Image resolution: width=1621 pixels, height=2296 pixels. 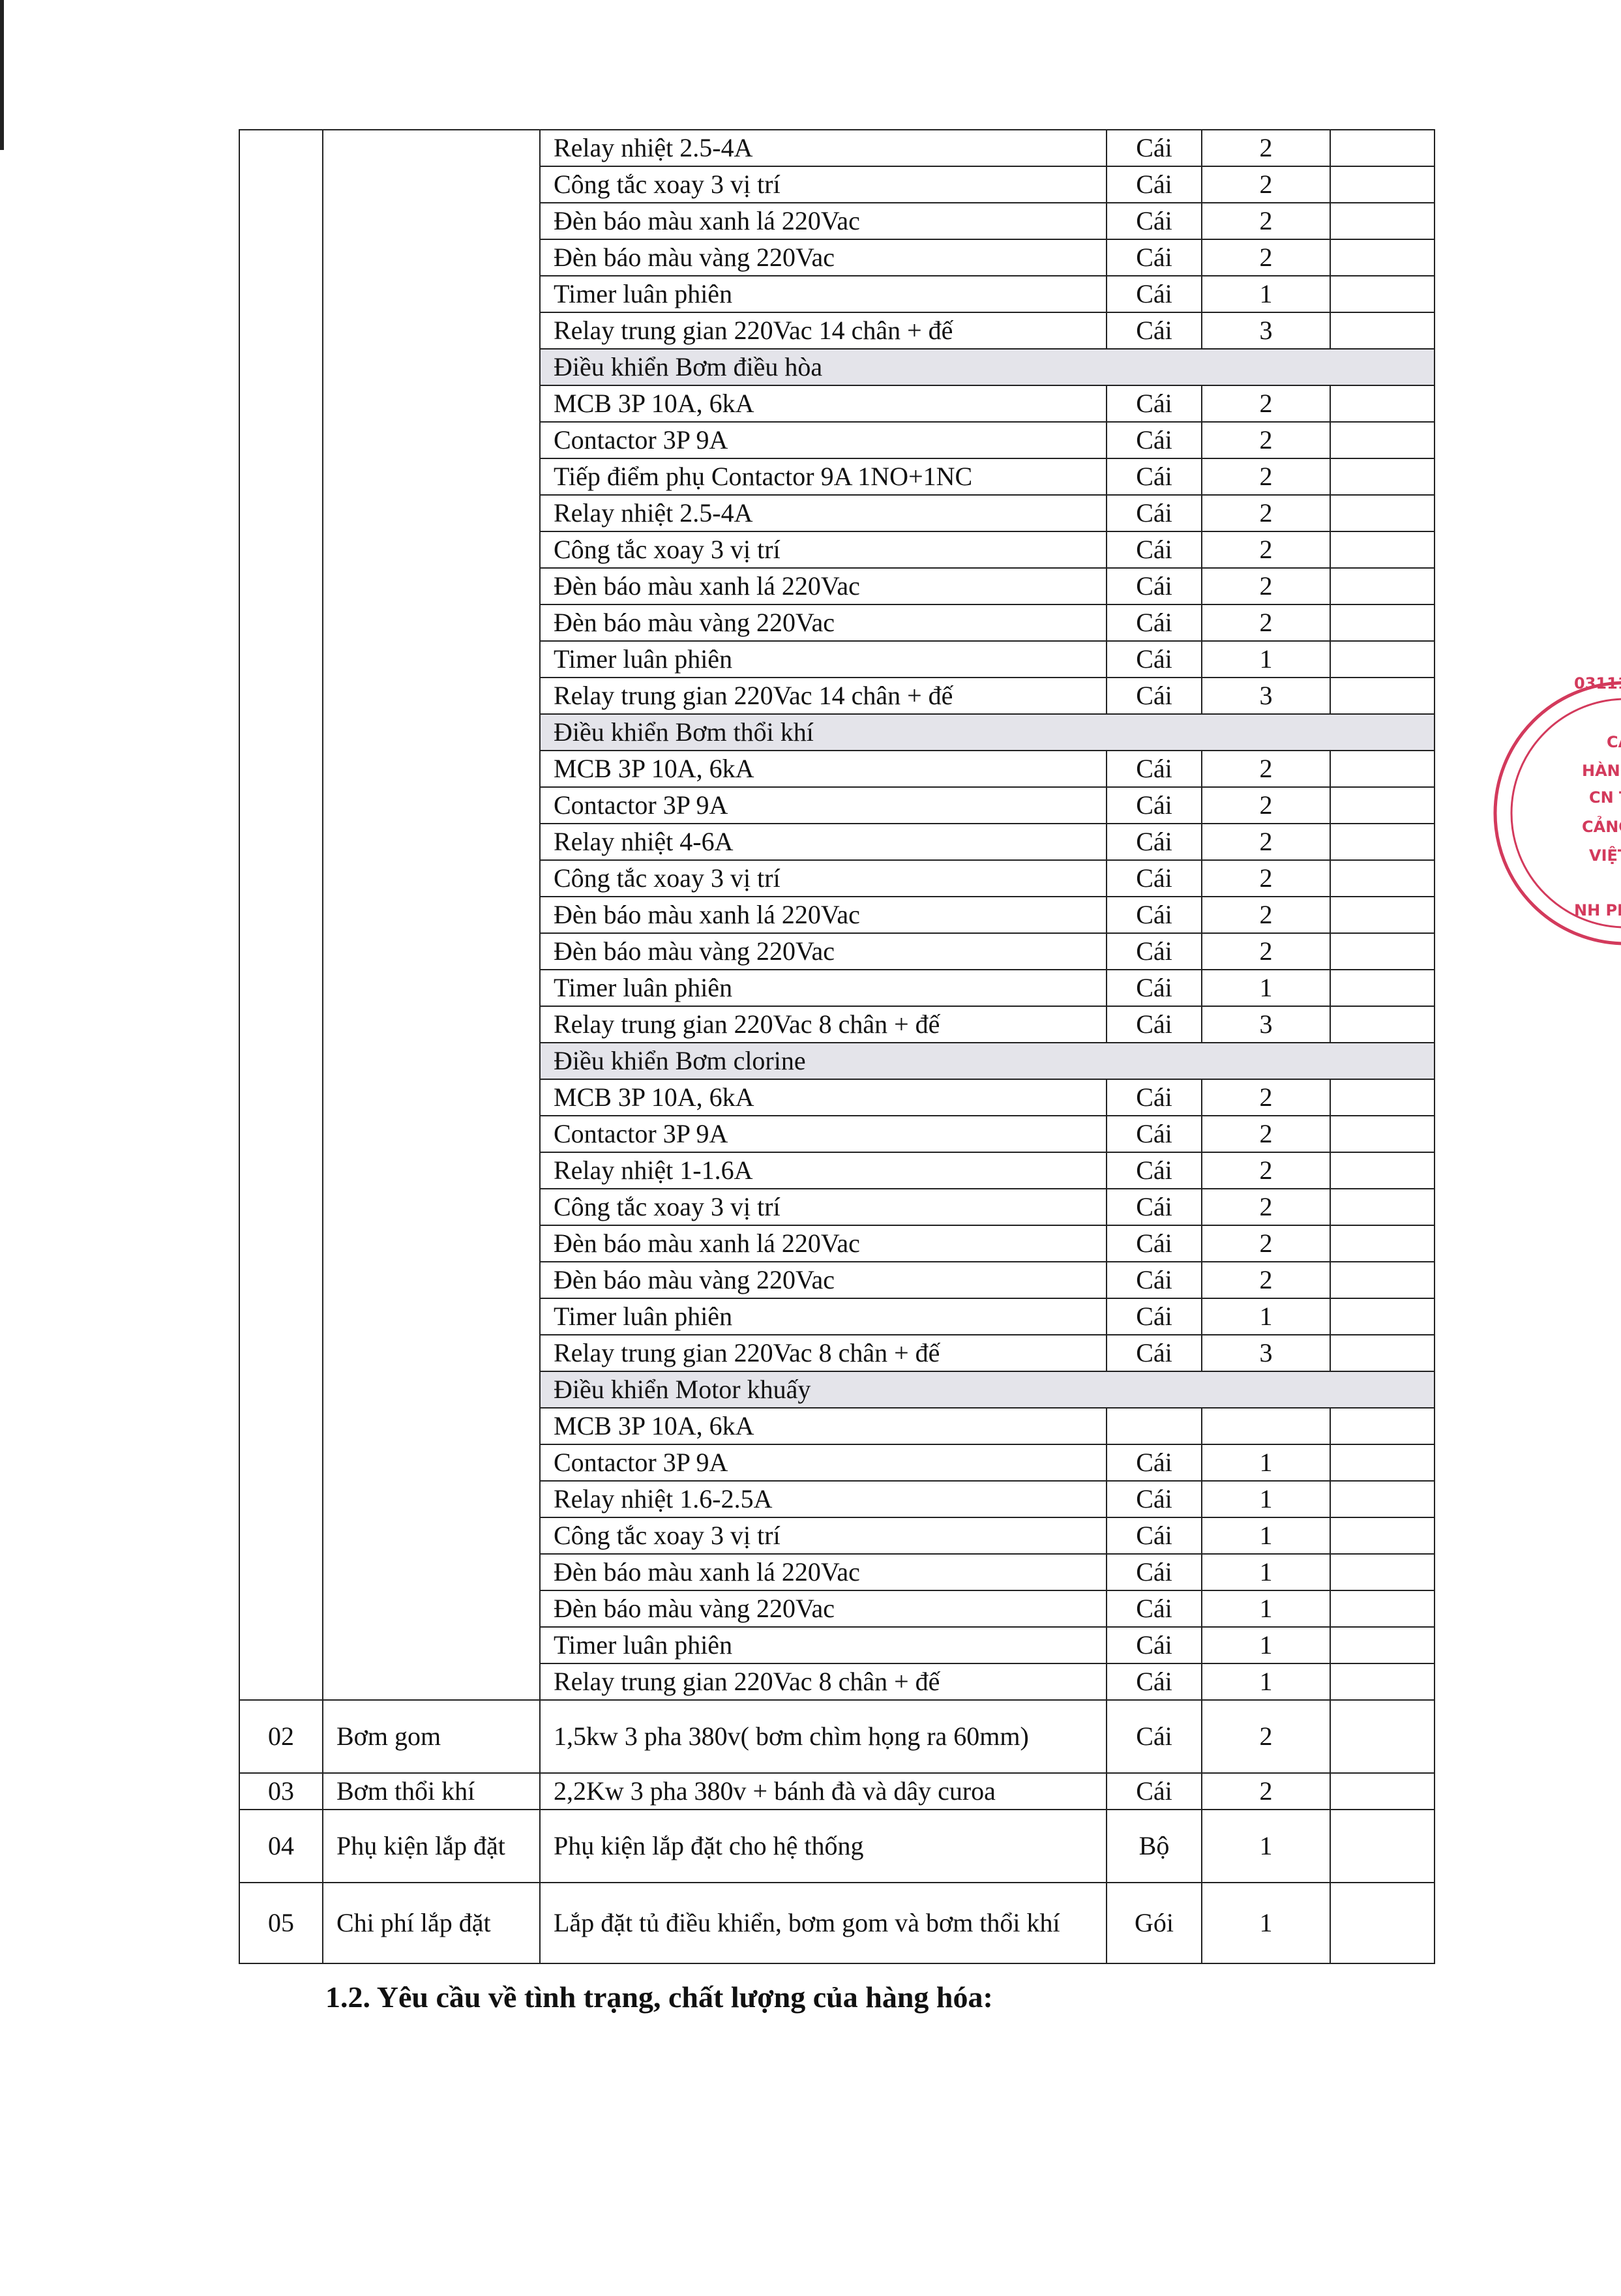 What do you see at coordinates (1601, 770) in the screenshot?
I see `stamp-text: HÀNG KHÔI` at bounding box center [1601, 770].